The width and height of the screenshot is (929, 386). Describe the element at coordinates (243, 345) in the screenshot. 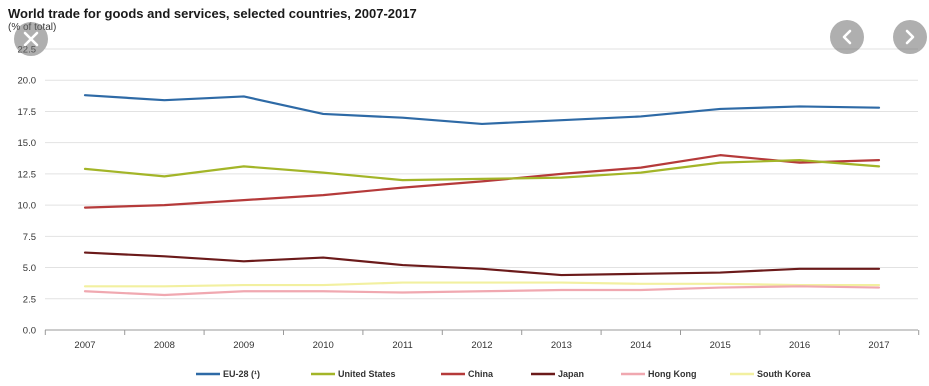

I see `x-tick-label: 2009` at that location.